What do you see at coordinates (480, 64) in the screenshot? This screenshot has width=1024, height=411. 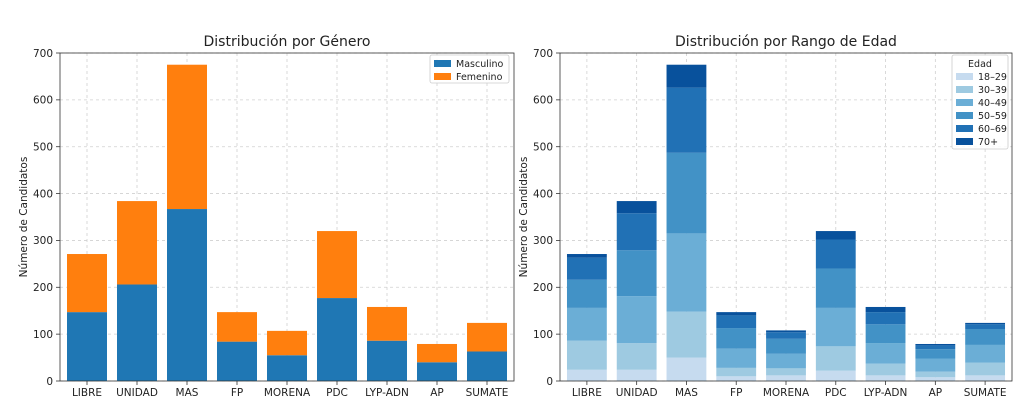 I see `legend-label: Masculino` at bounding box center [480, 64].